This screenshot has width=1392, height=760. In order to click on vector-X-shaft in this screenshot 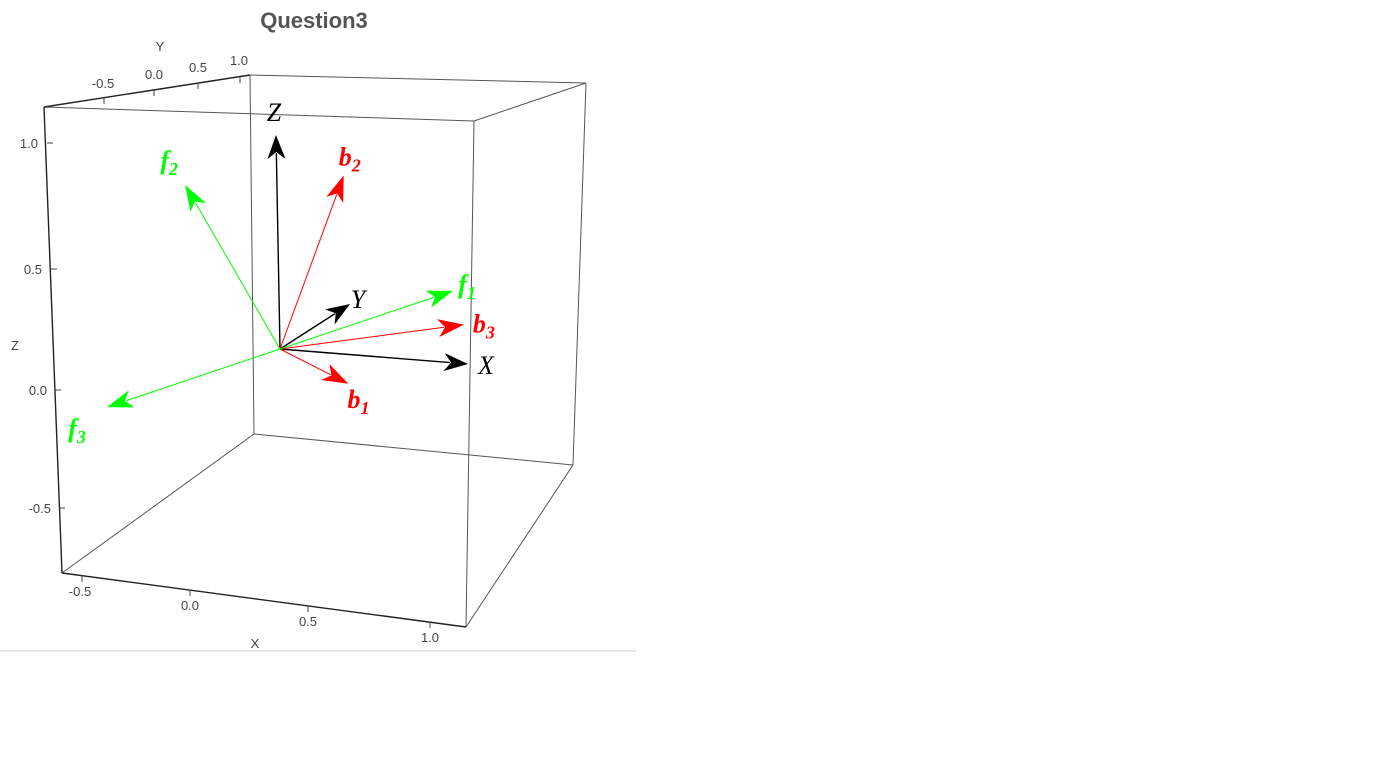, I will do `click(365, 356)`.